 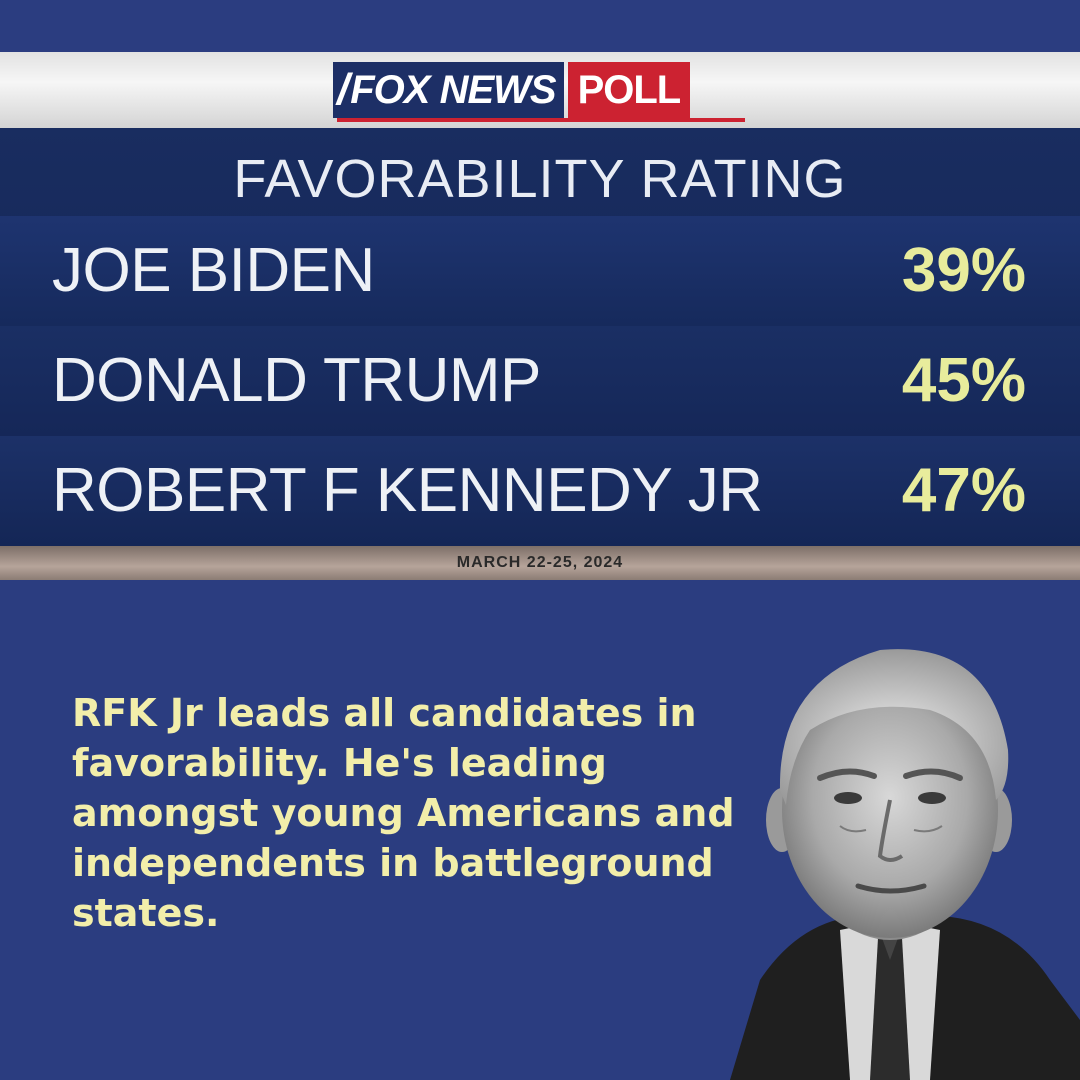 I want to click on poll-date: MARCH 22-25, 2024, so click(x=540, y=562).